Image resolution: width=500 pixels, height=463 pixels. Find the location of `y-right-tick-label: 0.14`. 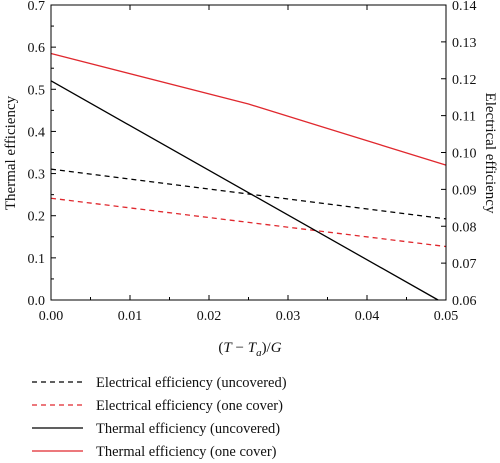

y-right-tick-label: 0.14 is located at coordinates (464, 7).